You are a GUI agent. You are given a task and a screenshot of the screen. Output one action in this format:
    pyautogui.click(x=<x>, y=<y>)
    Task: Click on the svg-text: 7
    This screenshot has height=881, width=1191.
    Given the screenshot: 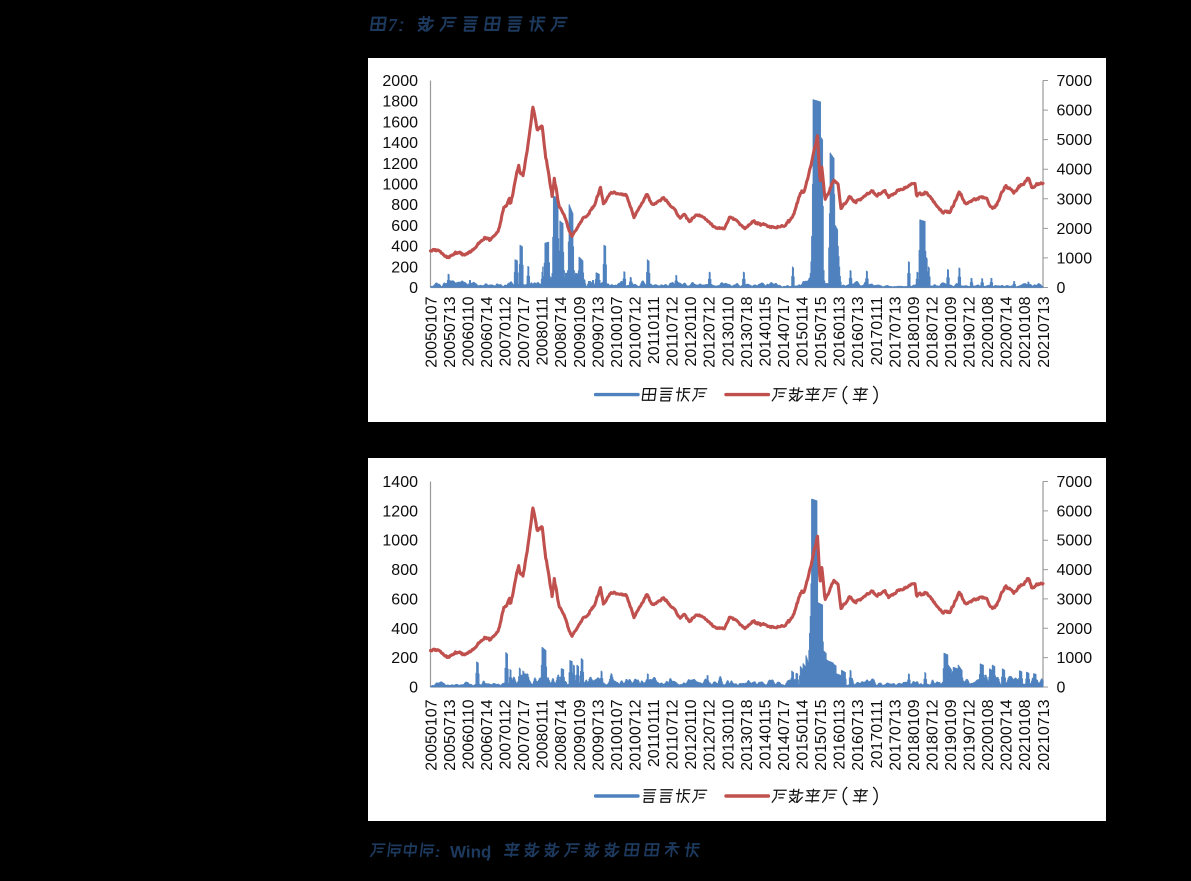 What is the action you would take?
    pyautogui.click(x=393, y=25)
    